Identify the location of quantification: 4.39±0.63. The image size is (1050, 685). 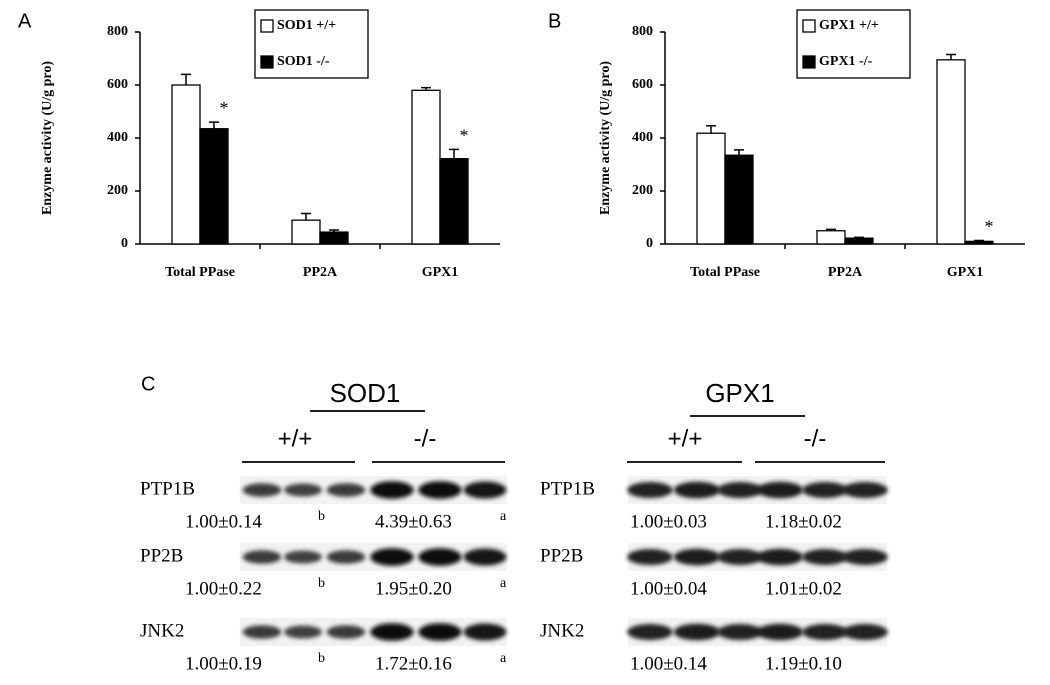
(413, 521).